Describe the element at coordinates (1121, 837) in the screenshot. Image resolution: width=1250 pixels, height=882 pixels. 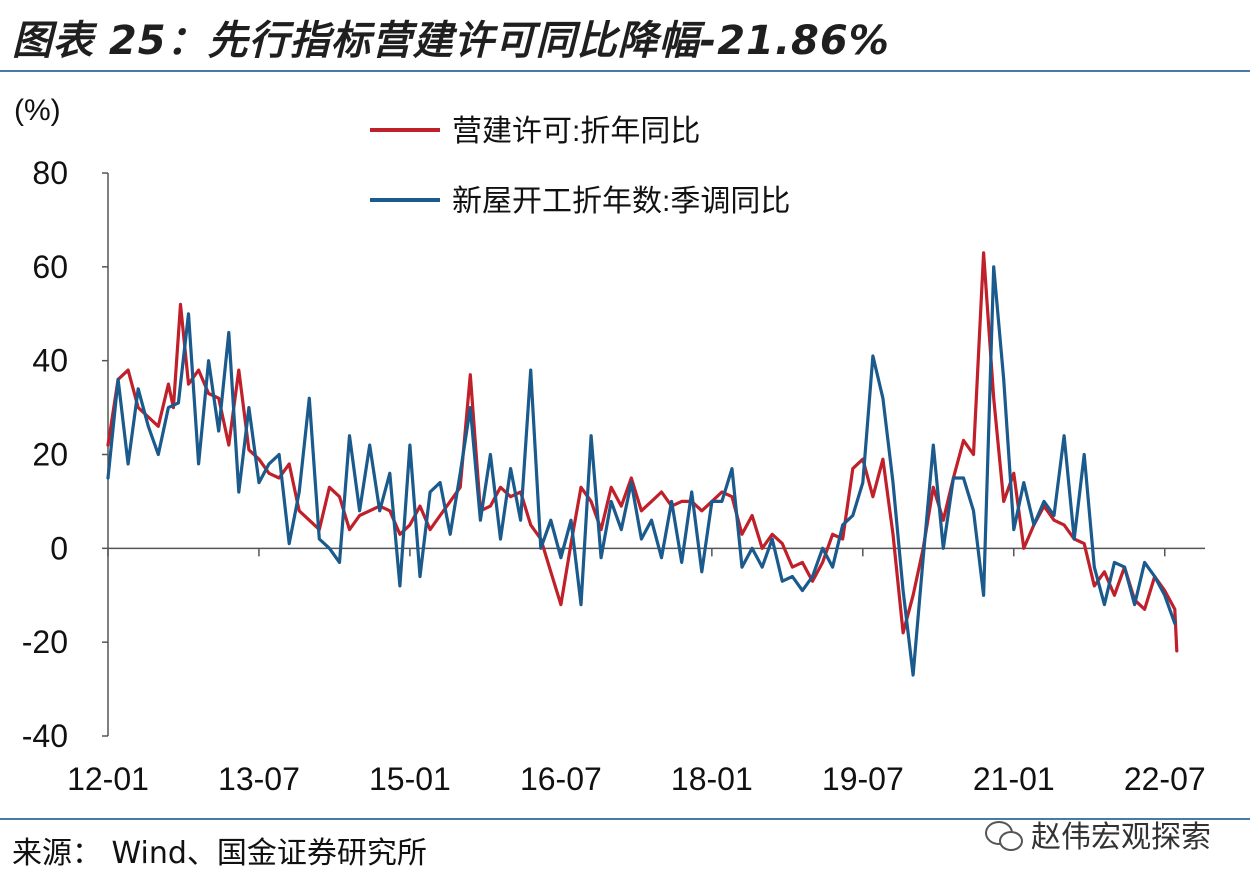
I see `watermark-text: 赵伟宏观探索` at that location.